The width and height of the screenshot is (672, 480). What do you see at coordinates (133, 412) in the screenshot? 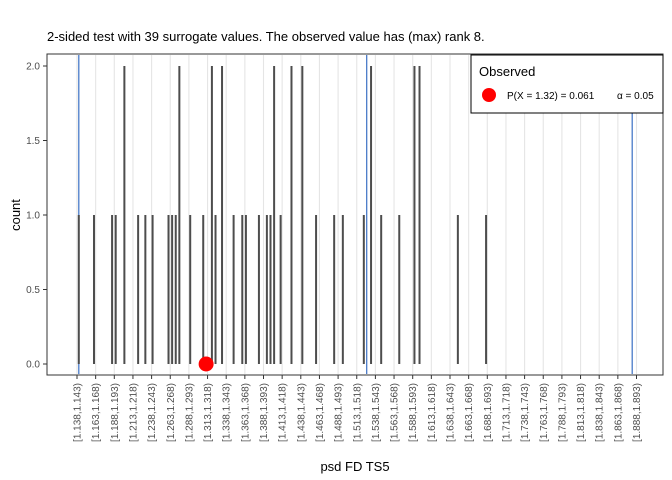
I see `x-tick-label: [1.213,1.218)` at bounding box center [133, 412].